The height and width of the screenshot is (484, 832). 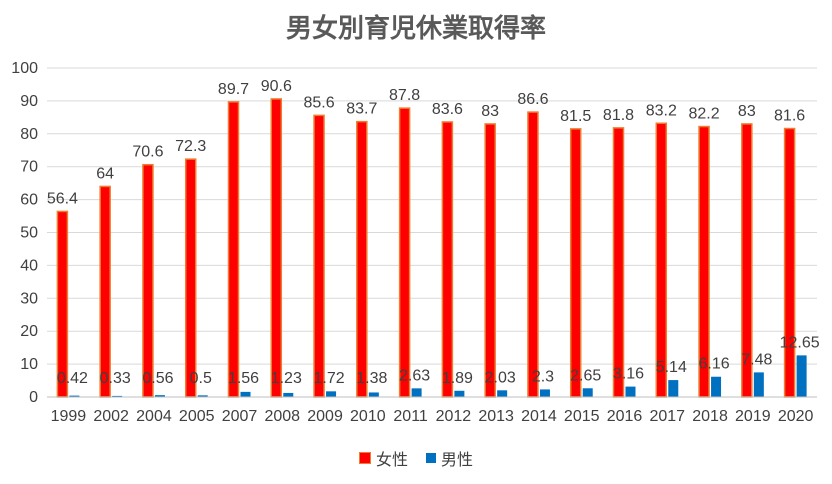 I want to click on data-label-female: 90.6, so click(x=276, y=86).